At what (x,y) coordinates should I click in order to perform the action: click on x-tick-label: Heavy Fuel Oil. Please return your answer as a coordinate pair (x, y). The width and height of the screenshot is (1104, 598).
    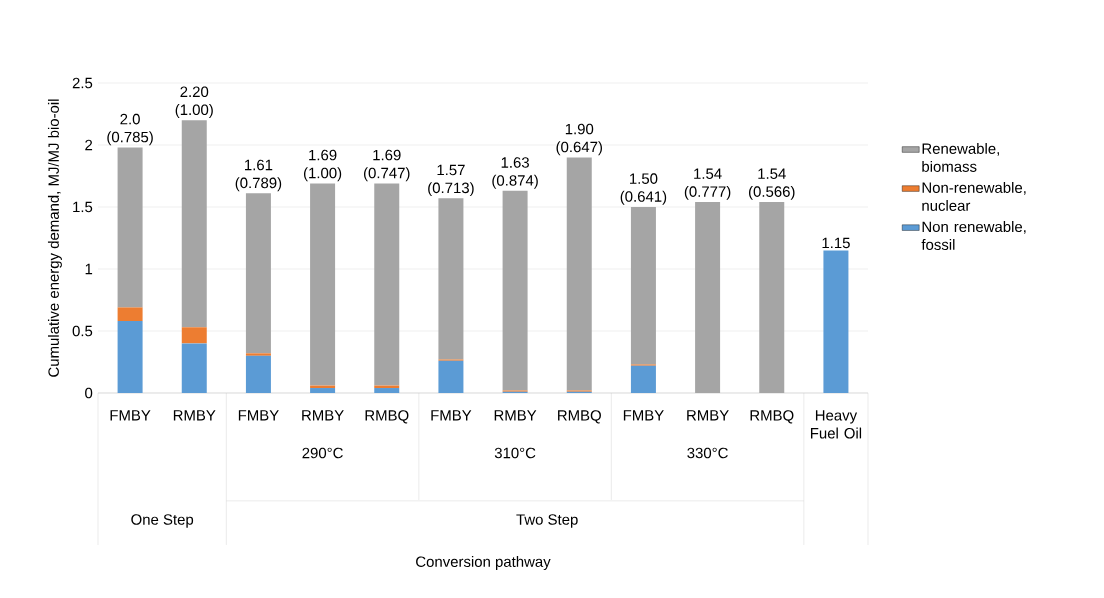
    Looking at the image, I should click on (836, 424).